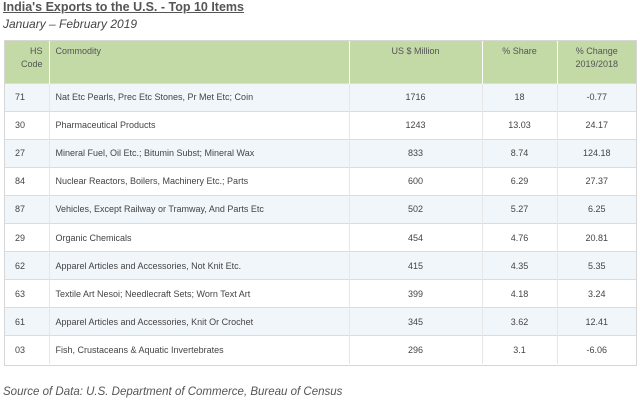 The width and height of the screenshot is (640, 405). What do you see at coordinates (596, 125) in the screenshot?
I see `cell-change: 24.17` at bounding box center [596, 125].